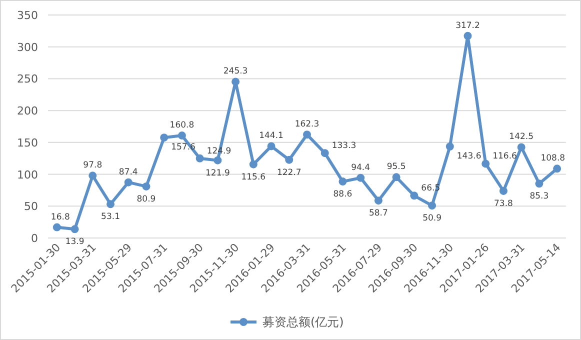 The image size is (581, 340). Describe the element at coordinates (271, 136) in the screenshot. I see `data-label: 144.1` at that location.